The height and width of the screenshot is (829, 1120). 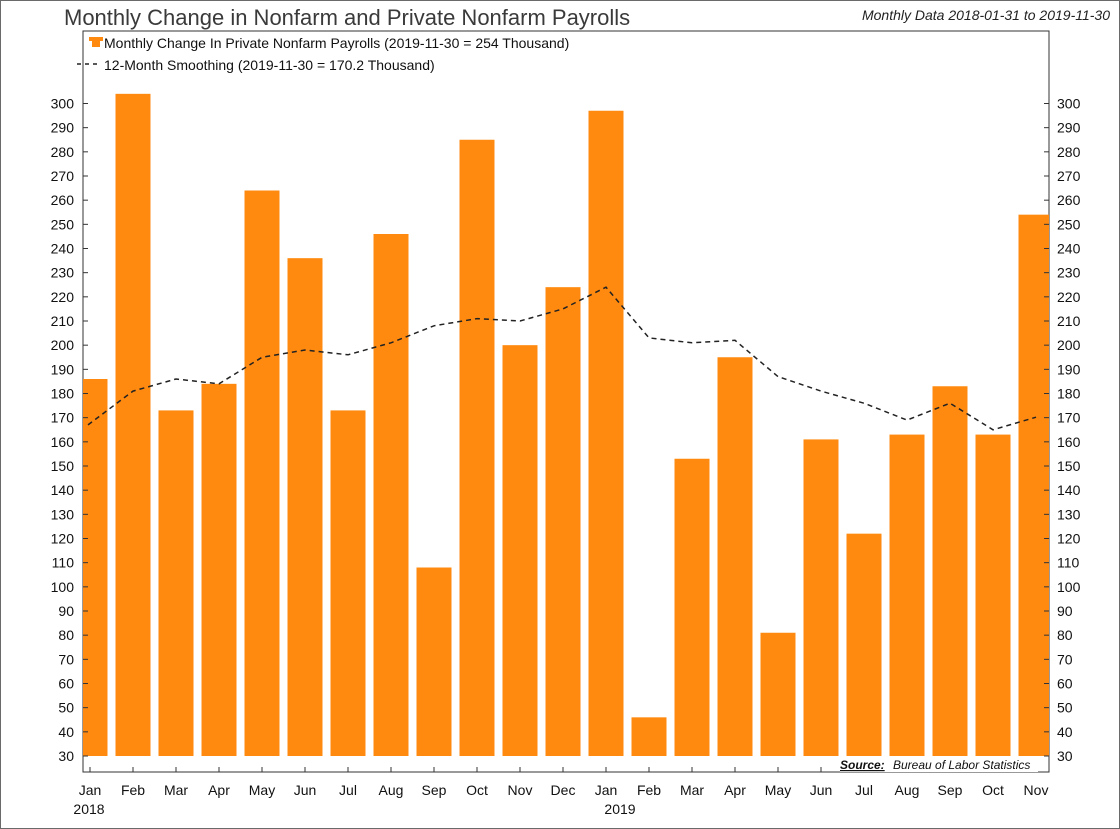 What do you see at coordinates (63, 224) in the screenshot?
I see `y-tick-label-left-250: 250` at bounding box center [63, 224].